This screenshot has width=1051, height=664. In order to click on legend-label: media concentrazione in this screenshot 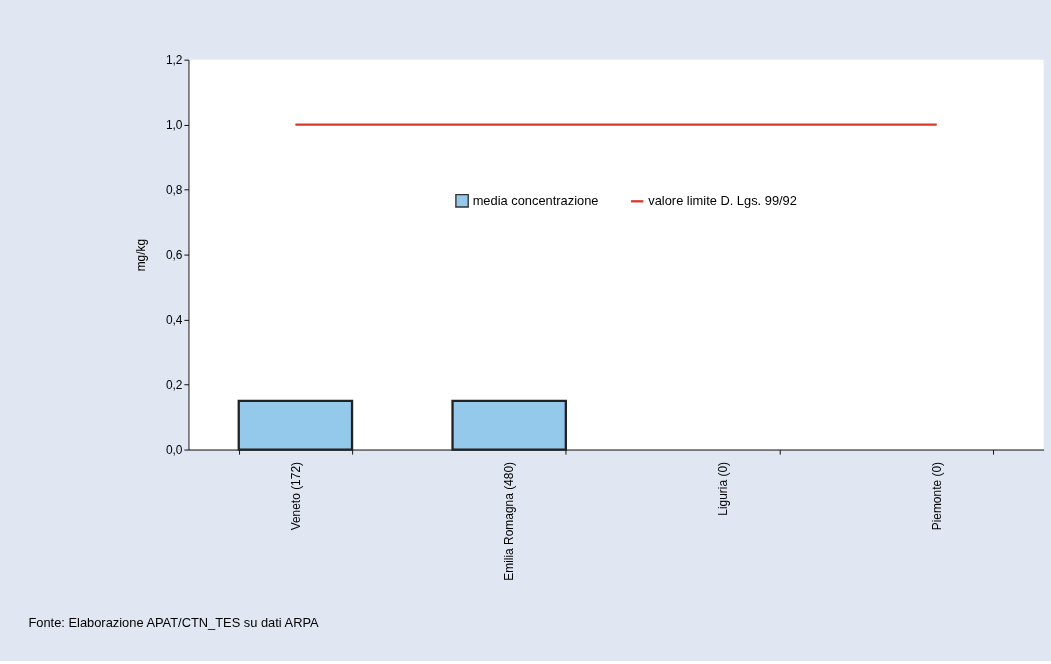, I will do `click(535, 200)`.